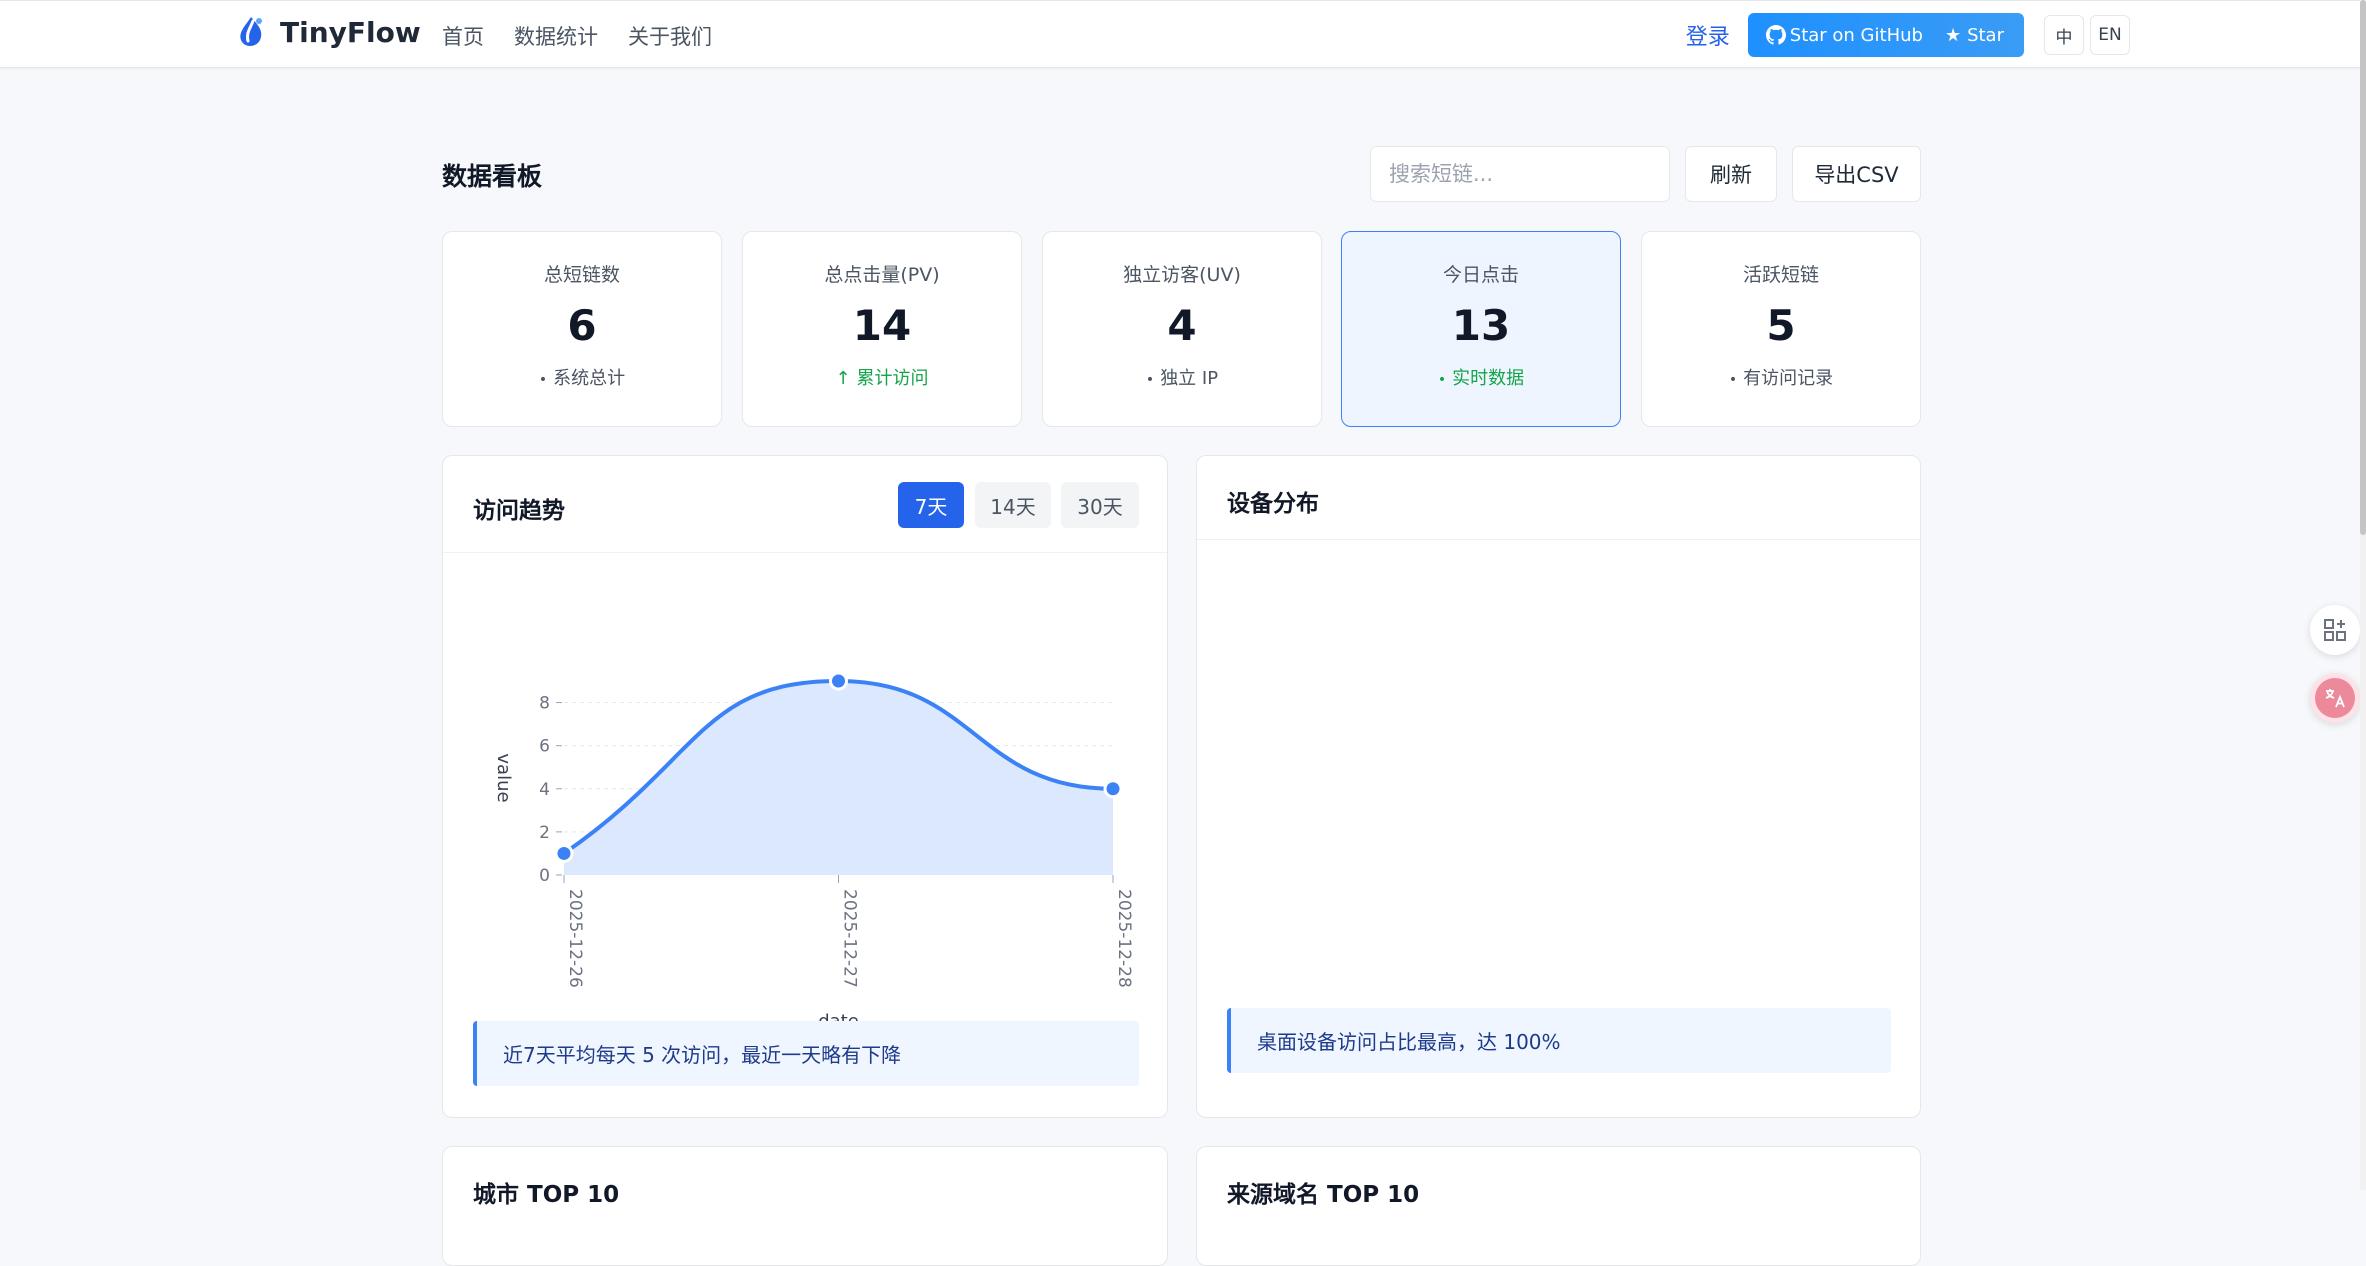 This screenshot has height=1266, width=2366. I want to click on arrow-up-icon: ↑, so click(843, 378).